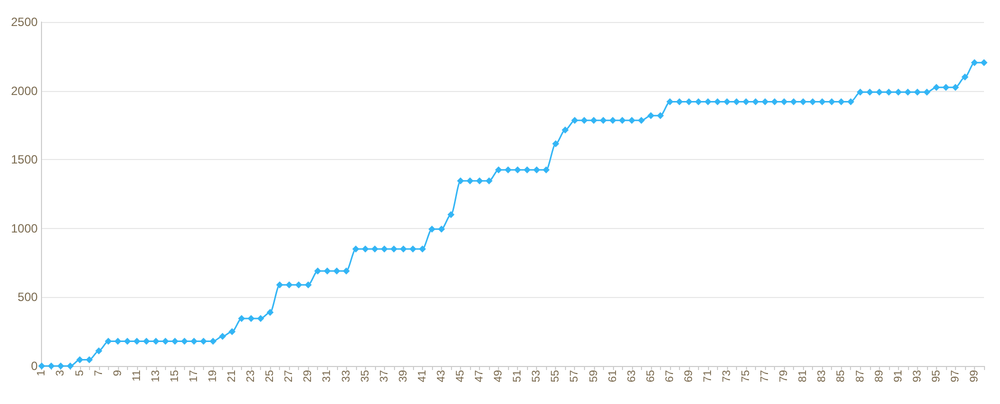 The height and width of the screenshot is (404, 1000). I want to click on x-tick-label: 3, so click(60, 373).